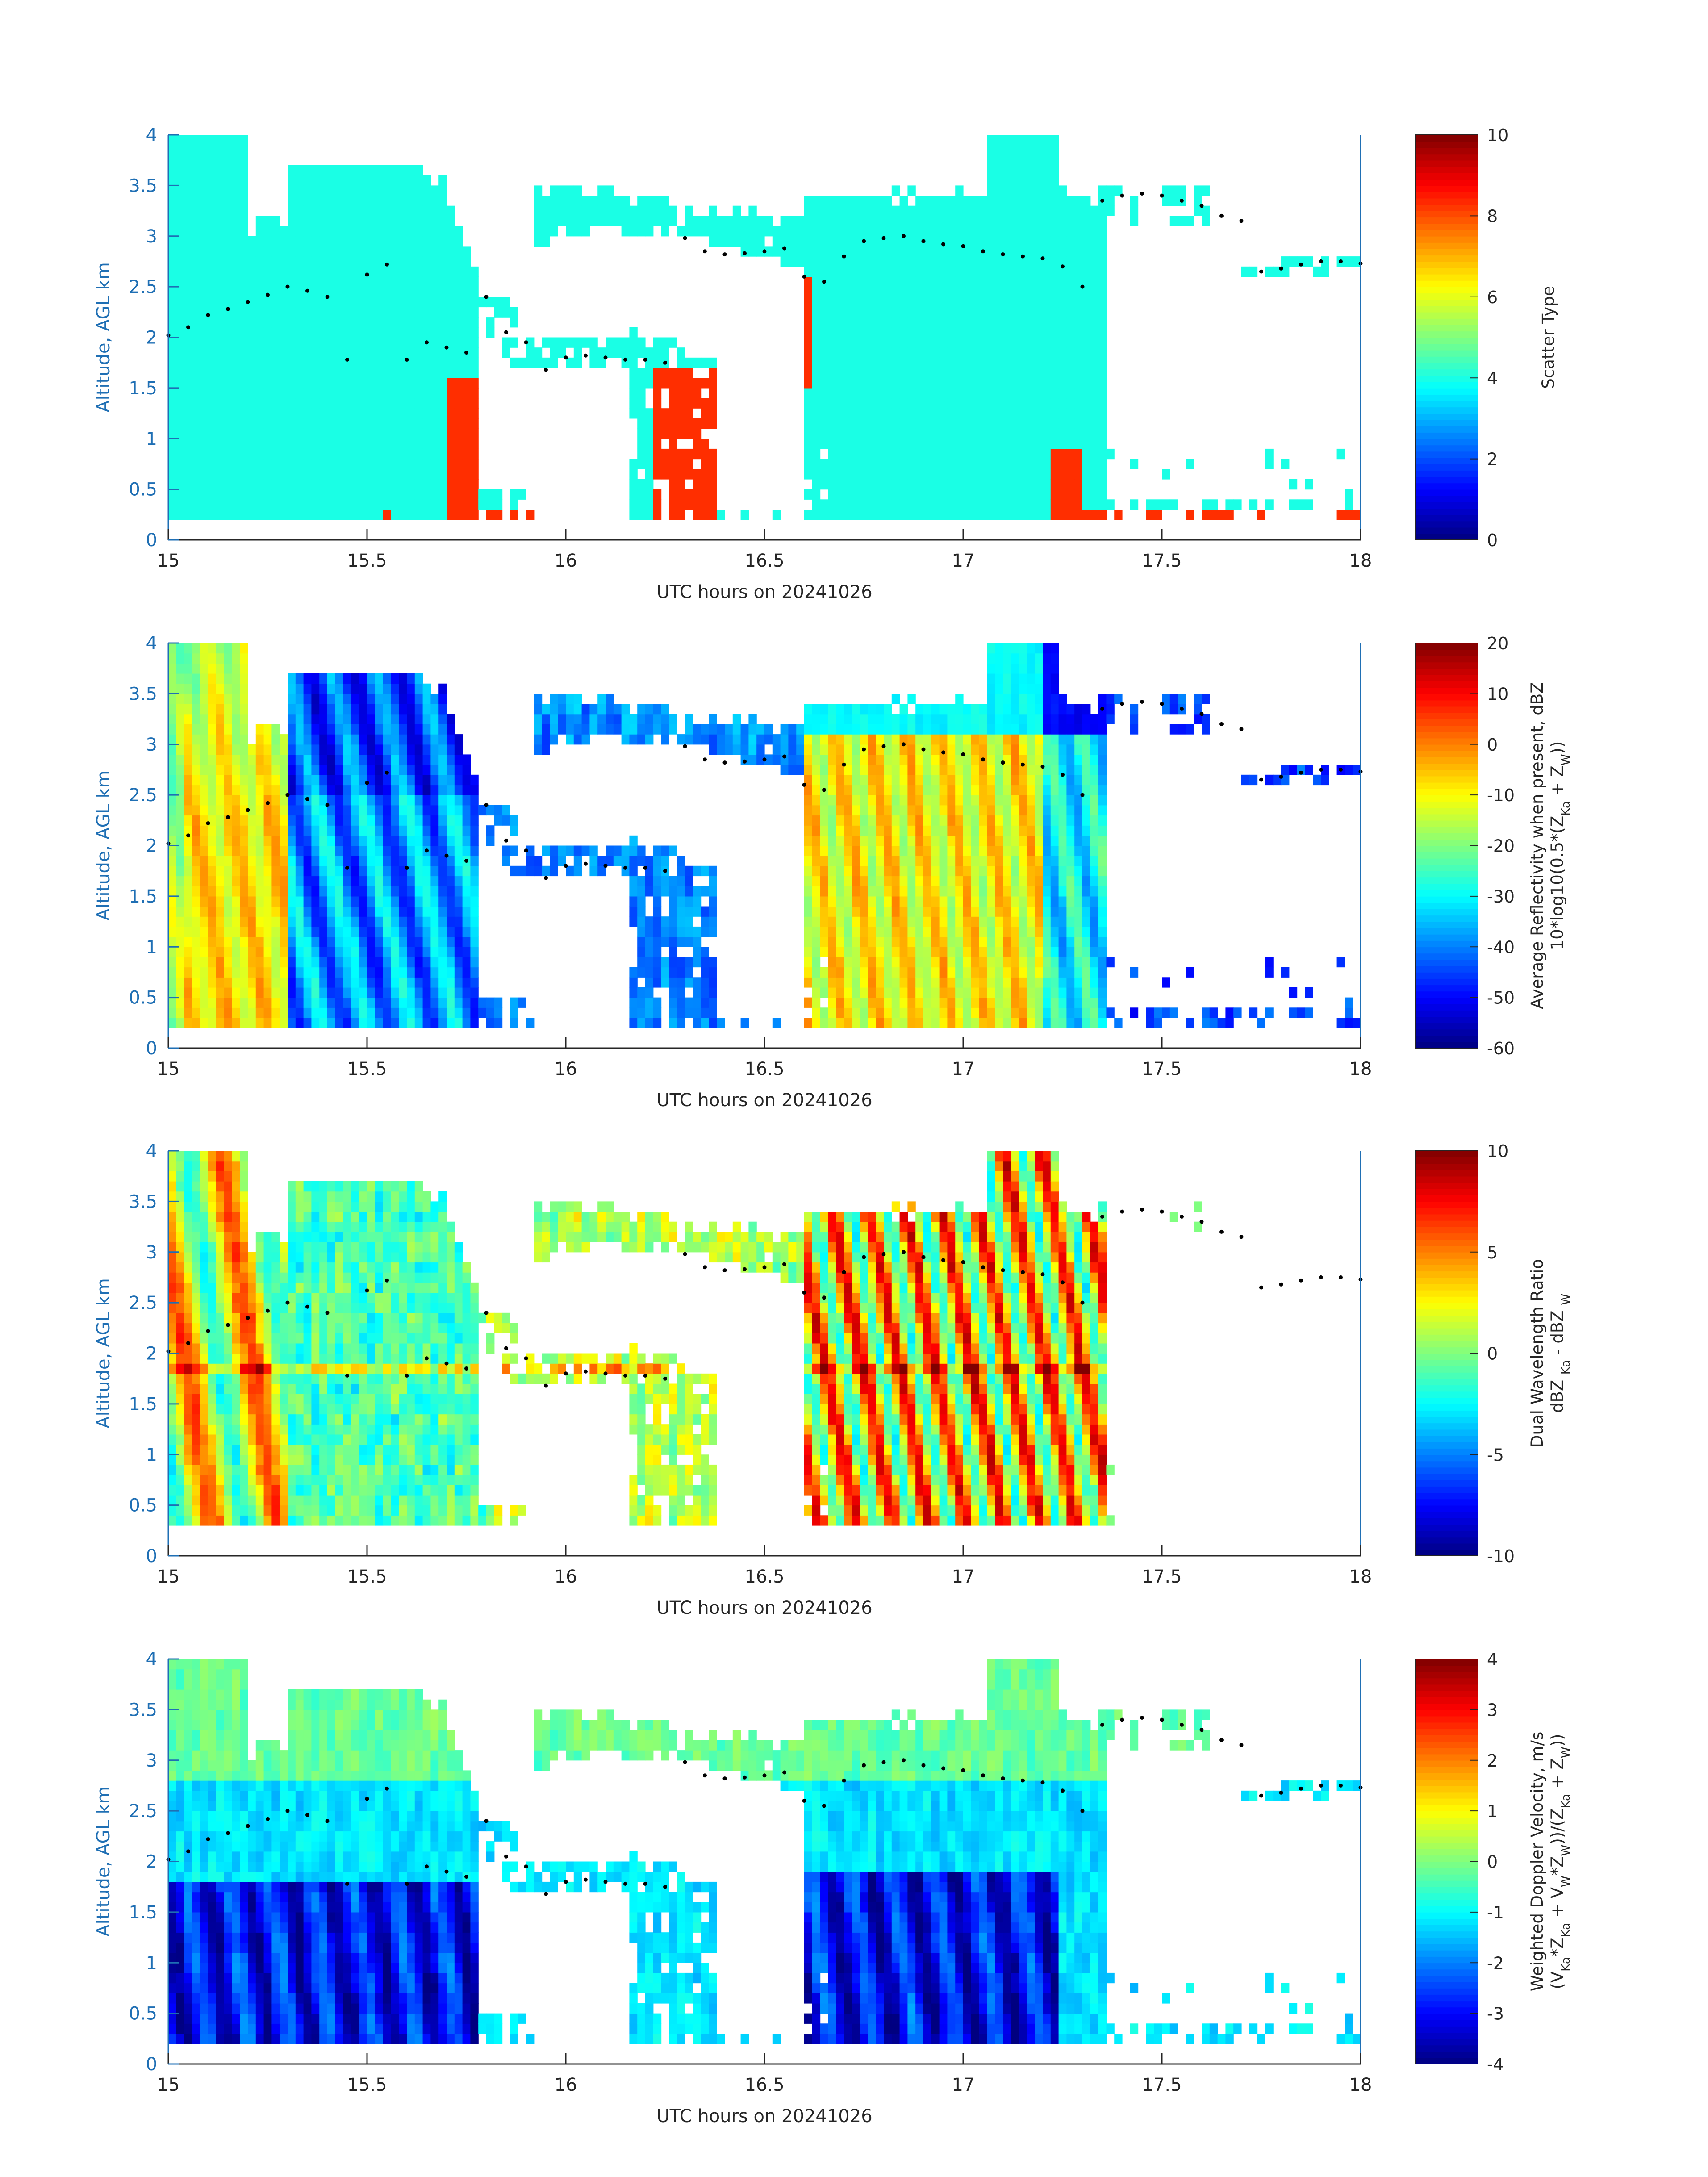 Image resolution: width=1708 pixels, height=2177 pixels. I want to click on heatmap-cells, so click(764, 327).